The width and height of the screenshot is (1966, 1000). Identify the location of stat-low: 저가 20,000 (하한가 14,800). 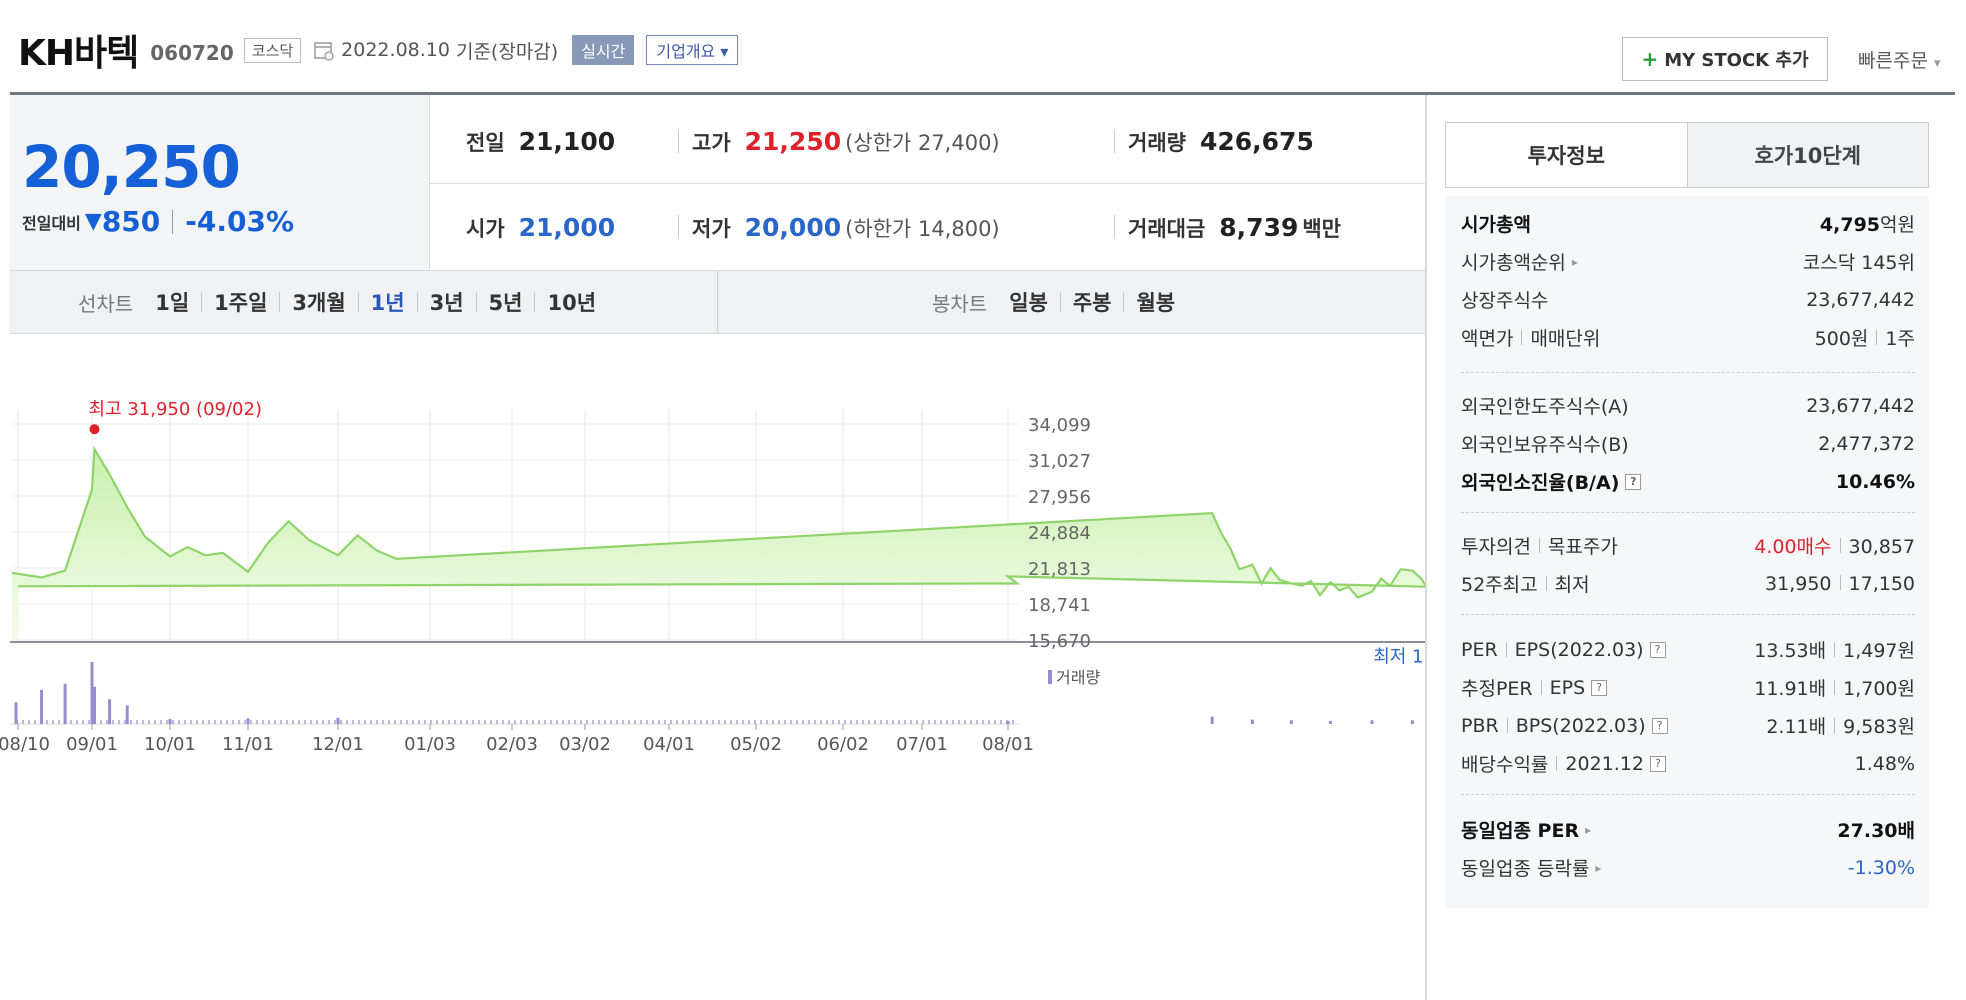
(846, 228).